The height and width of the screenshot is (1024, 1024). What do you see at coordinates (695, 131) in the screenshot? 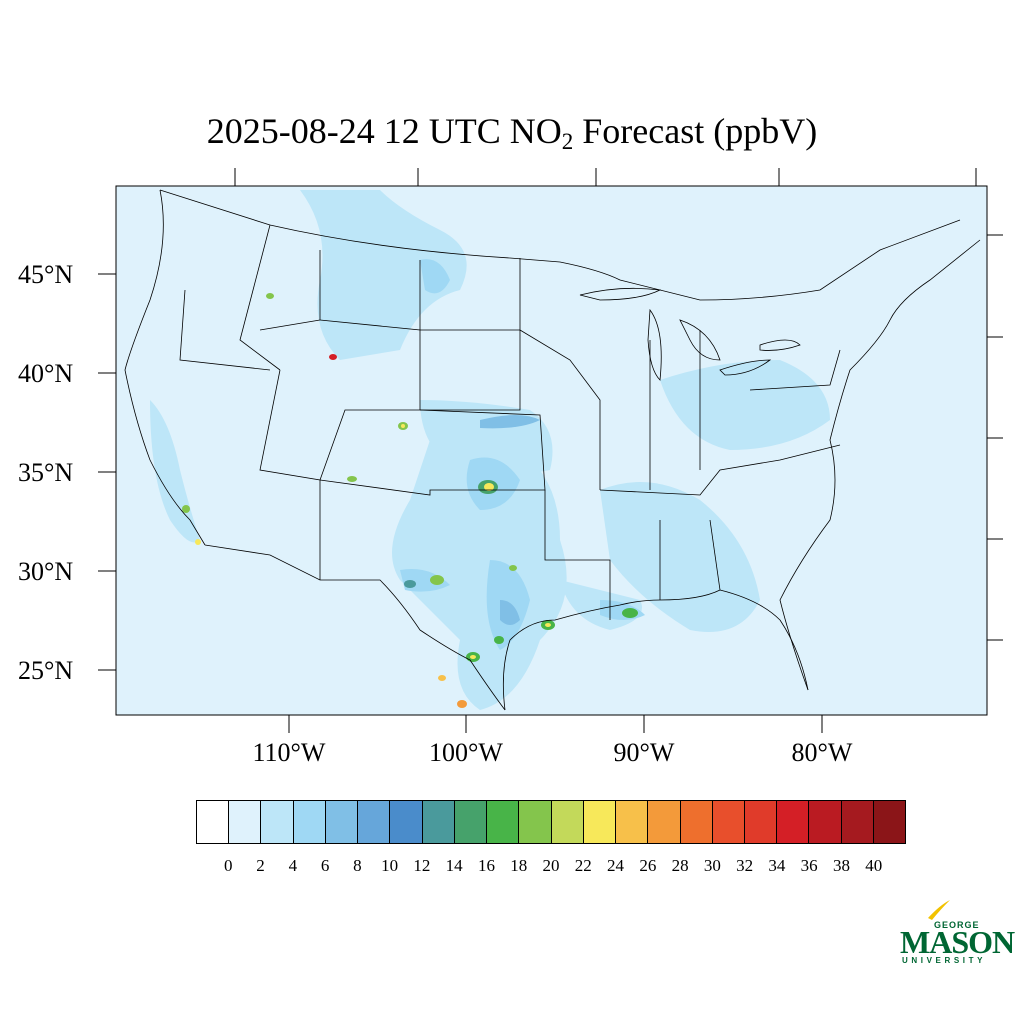
I see `title-suffix: Forecast (ppbV)` at bounding box center [695, 131].